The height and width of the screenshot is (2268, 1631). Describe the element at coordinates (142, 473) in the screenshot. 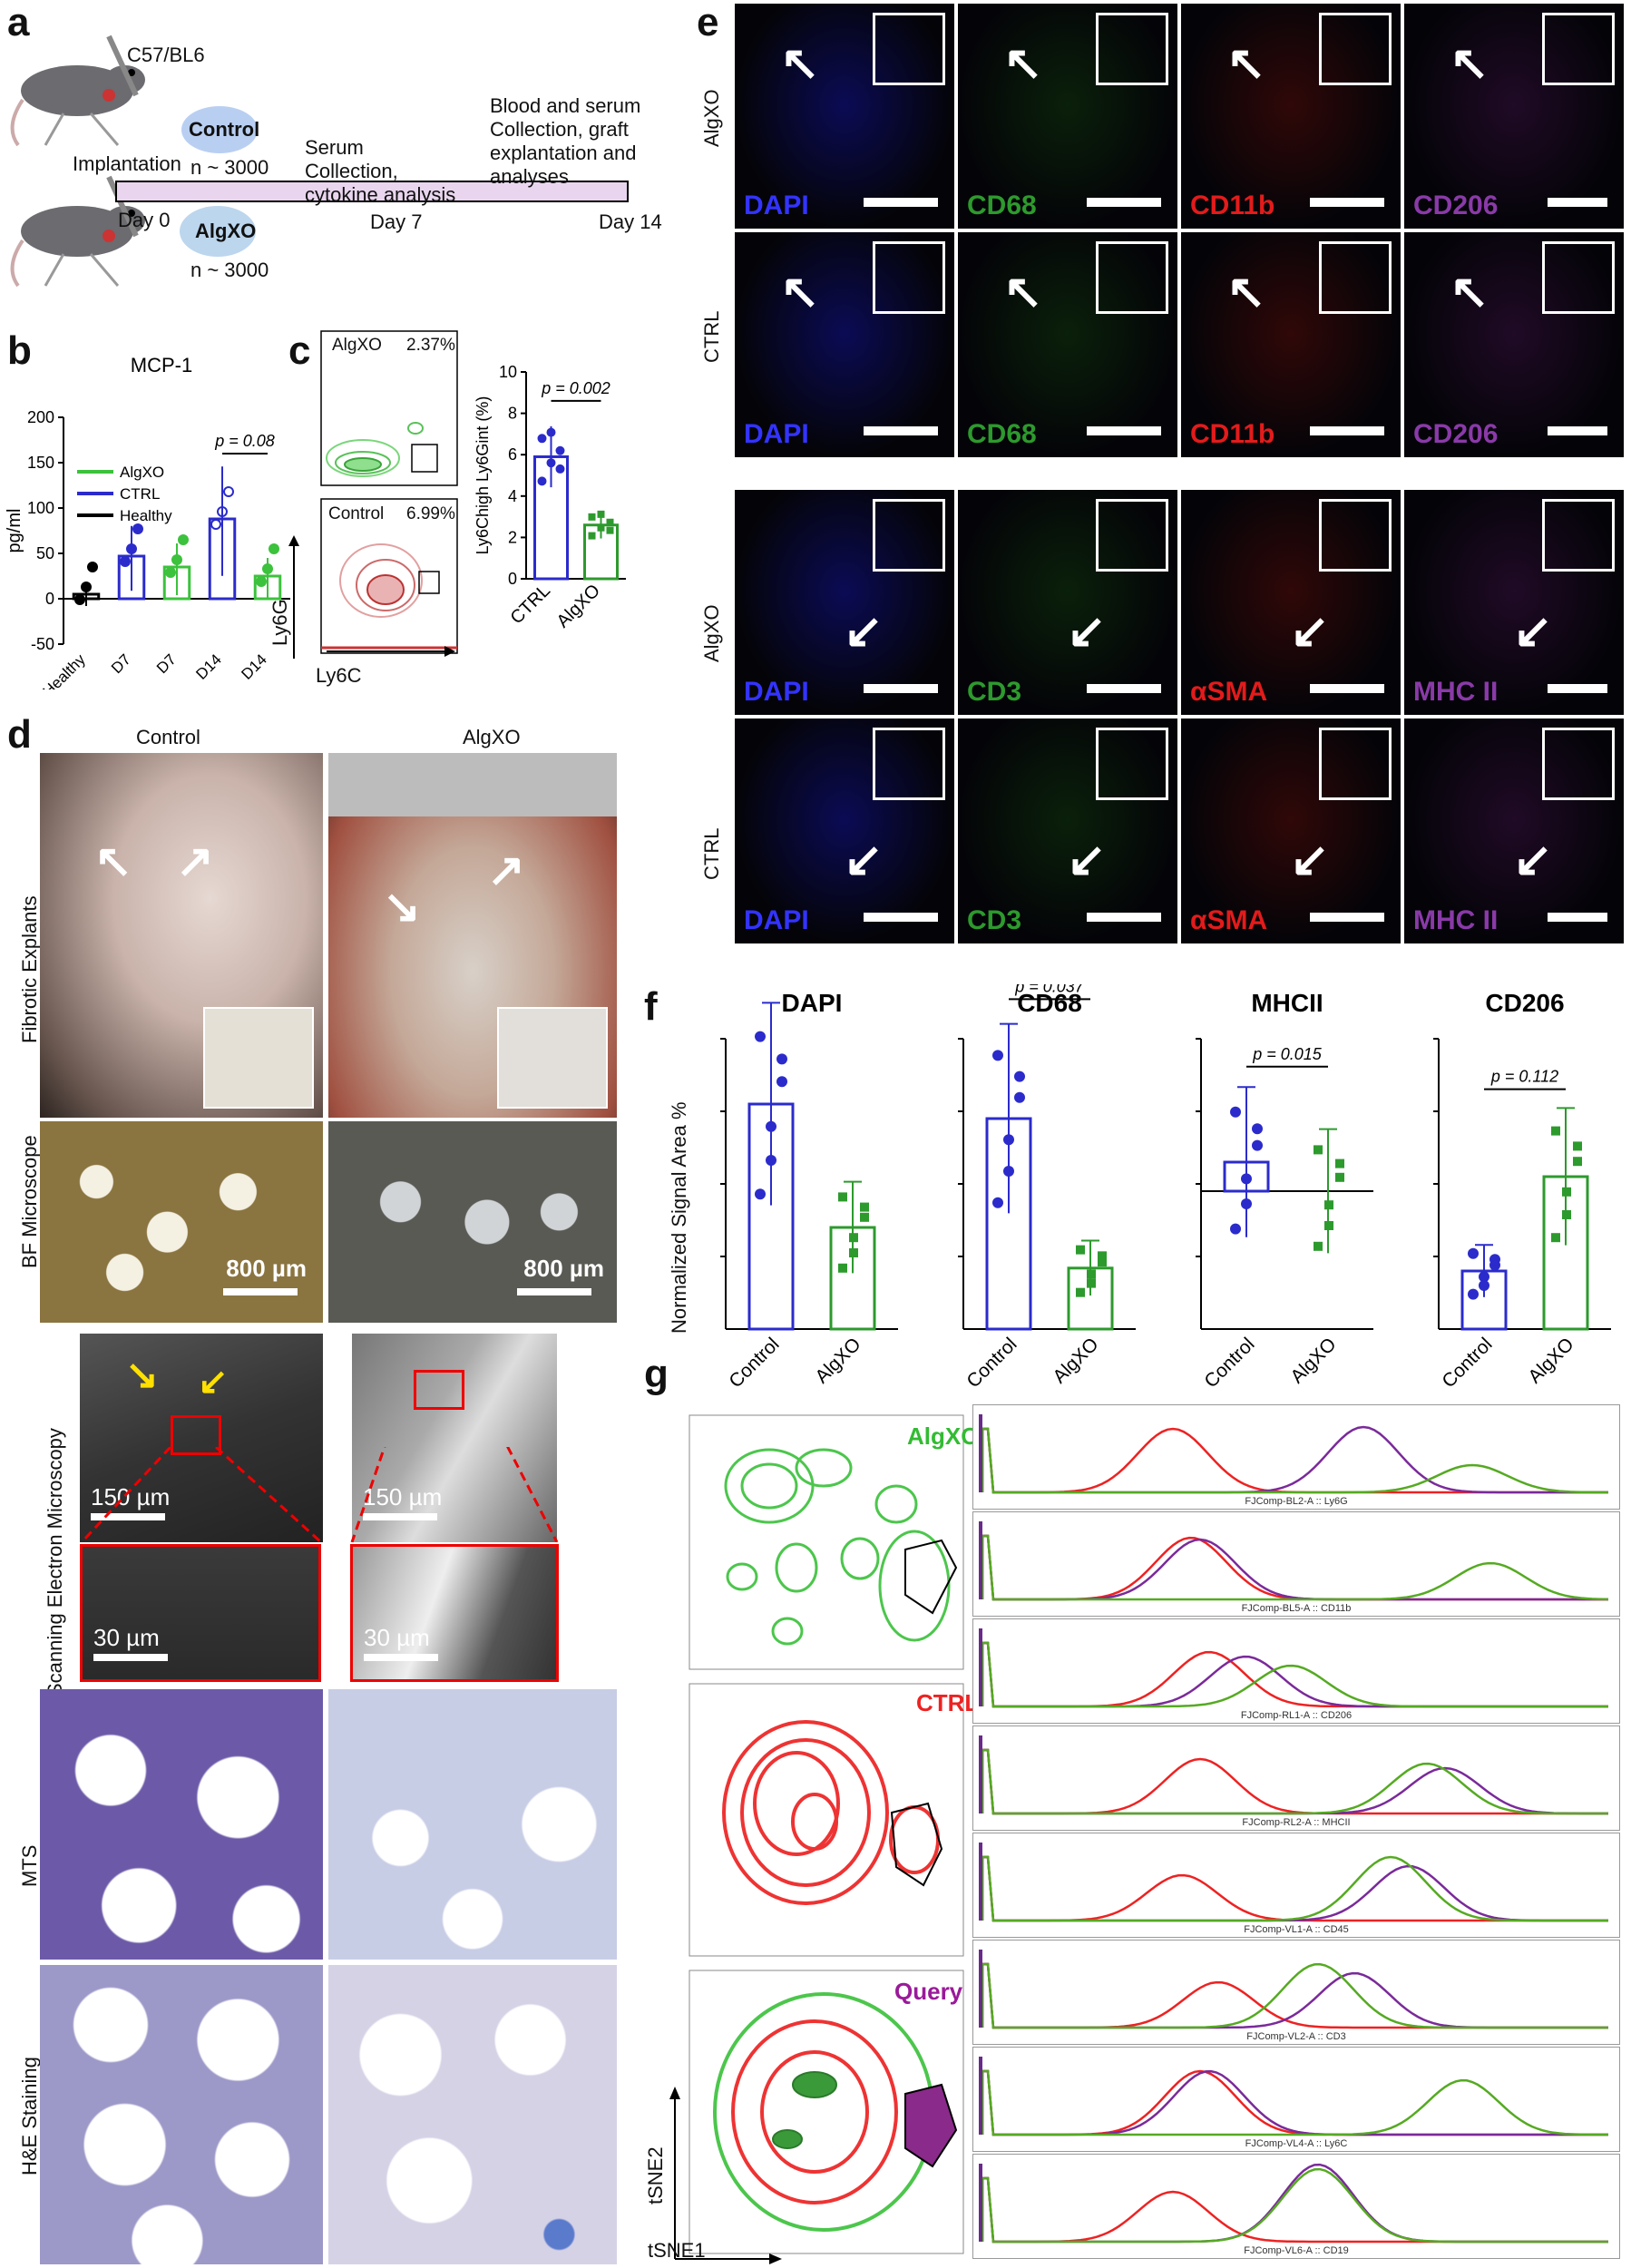

I see `legend-label: AlgXO` at that location.